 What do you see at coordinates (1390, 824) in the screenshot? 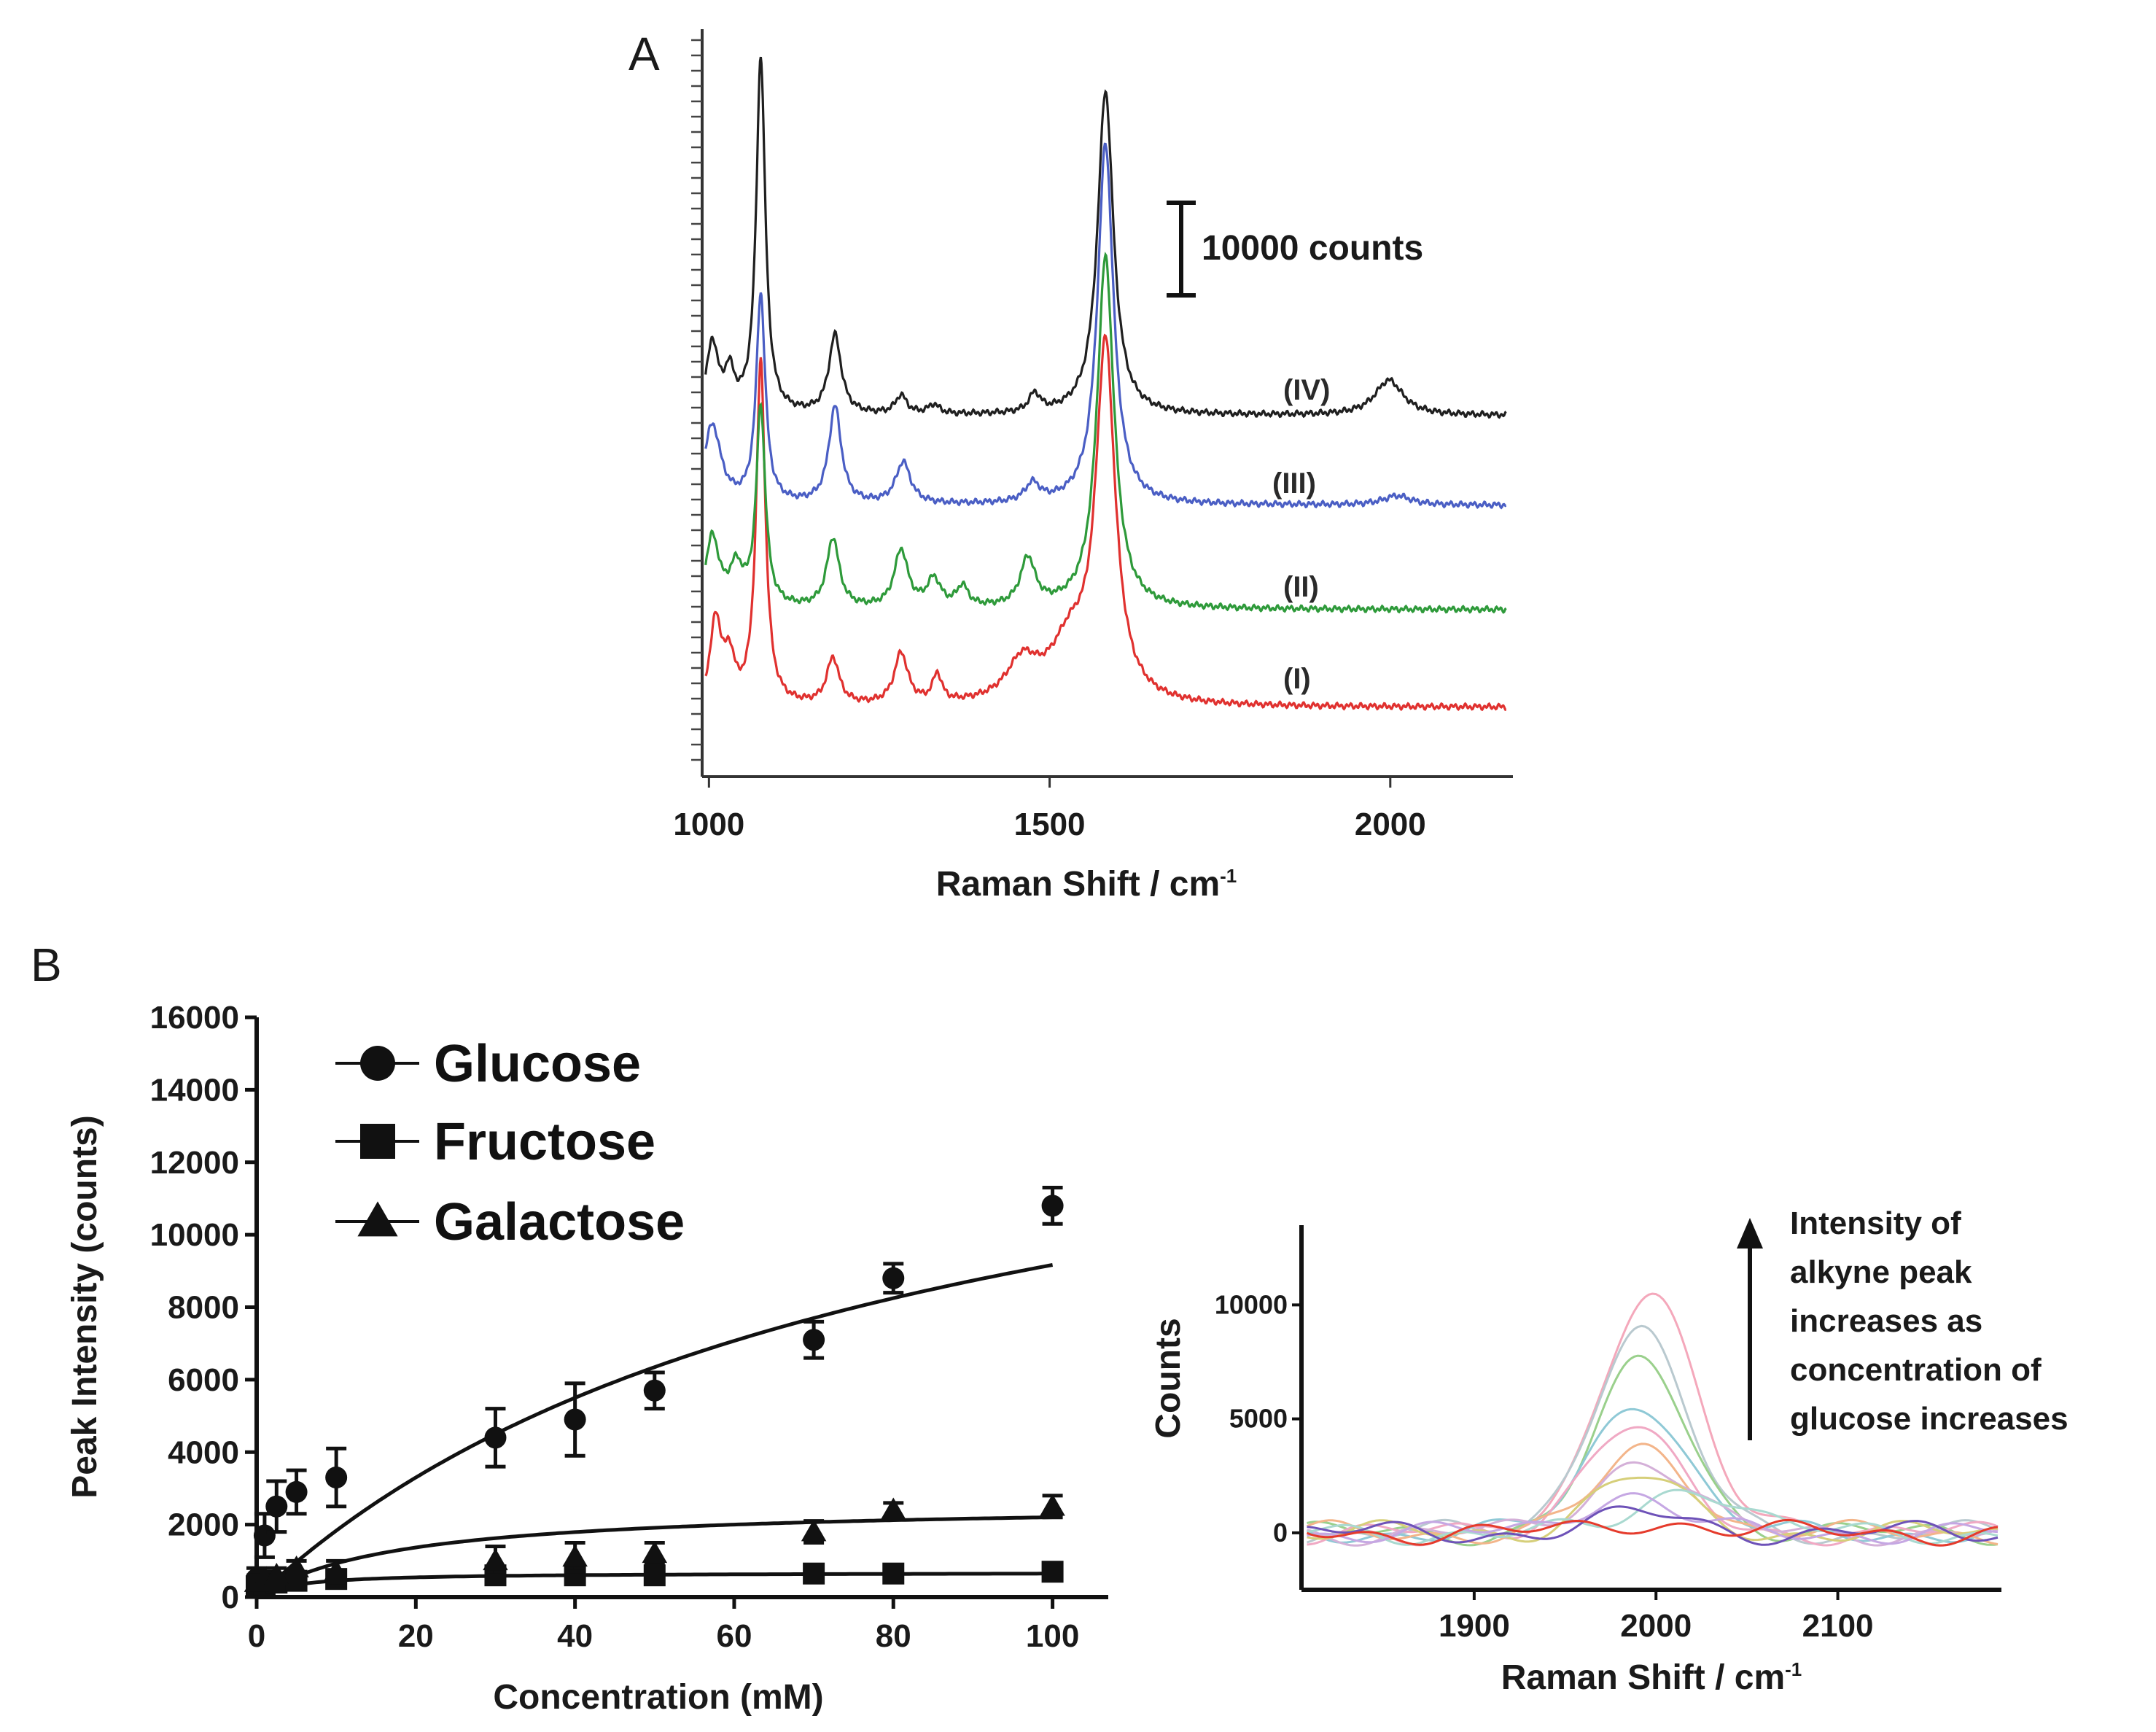
I see `panel-a-x-tick-label: 2000` at bounding box center [1390, 824].